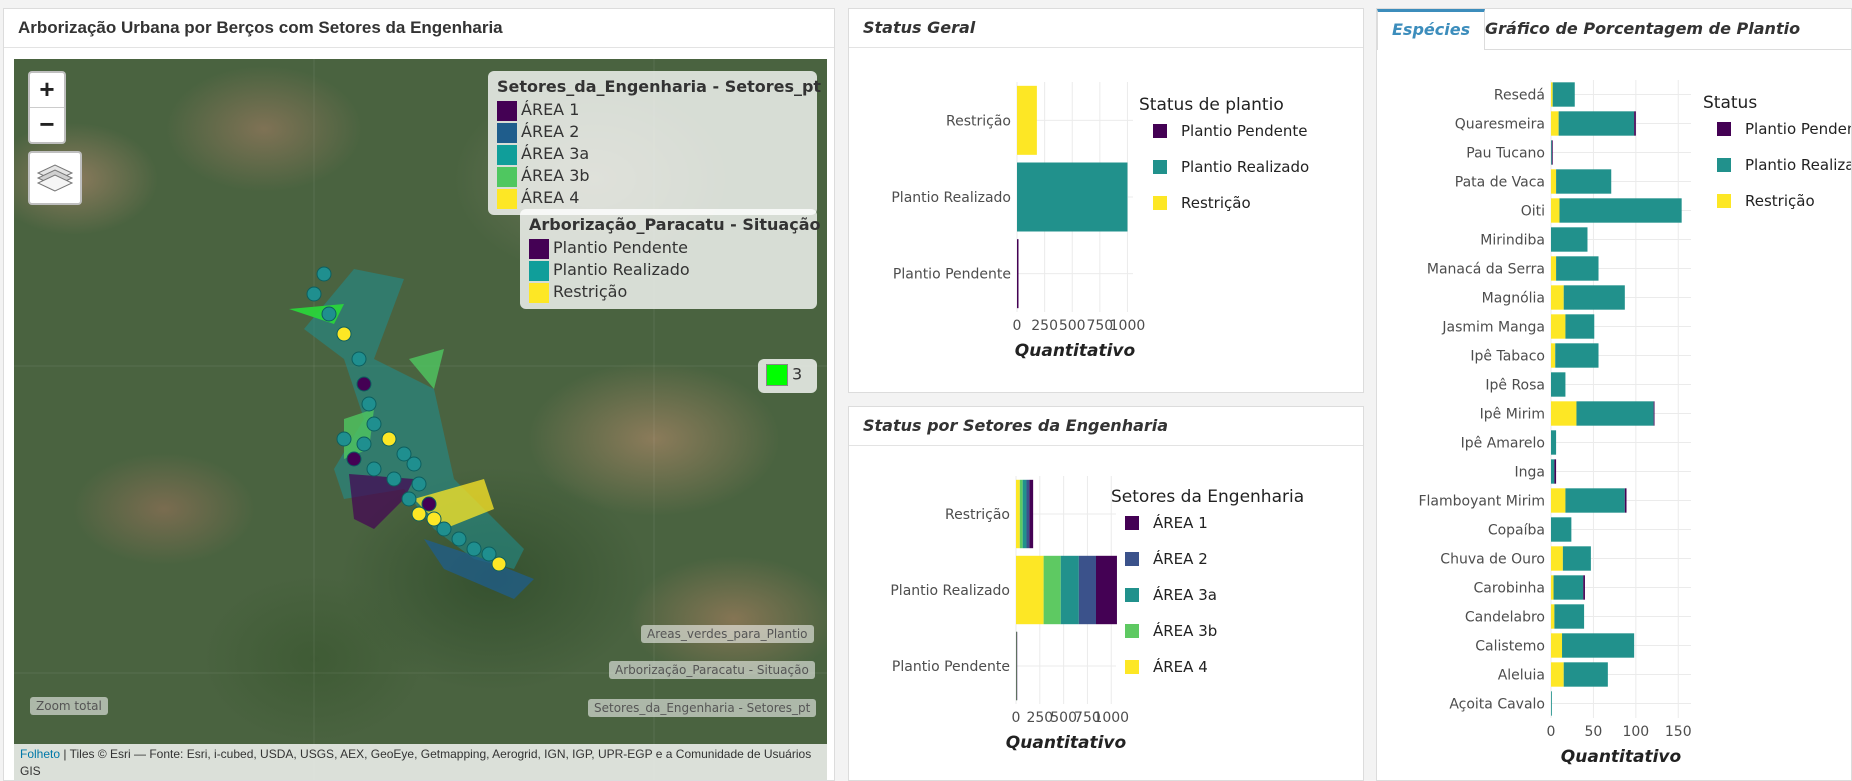 The width and height of the screenshot is (1852, 781). Describe the element at coordinates (1099, 326) in the screenshot. I see `x-tick-label: 750` at that location.